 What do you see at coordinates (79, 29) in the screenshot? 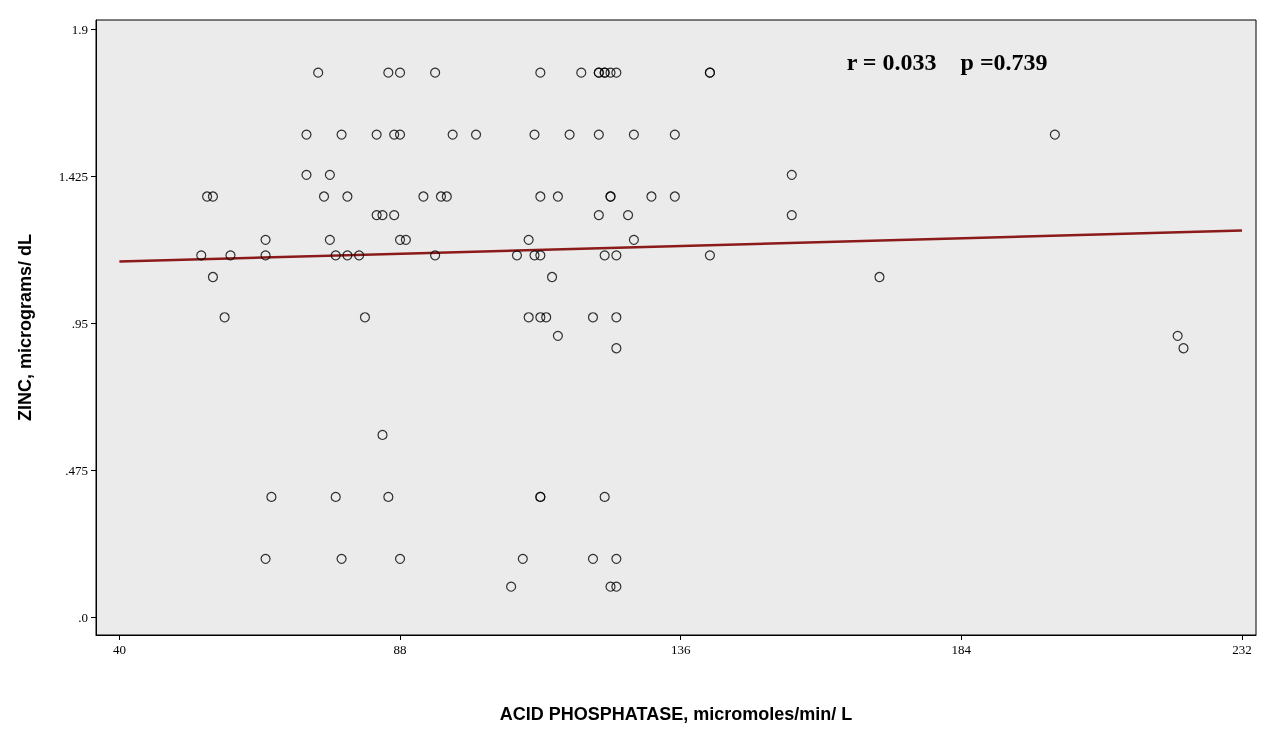
I see `y-tick-label: 1.9` at bounding box center [79, 29].